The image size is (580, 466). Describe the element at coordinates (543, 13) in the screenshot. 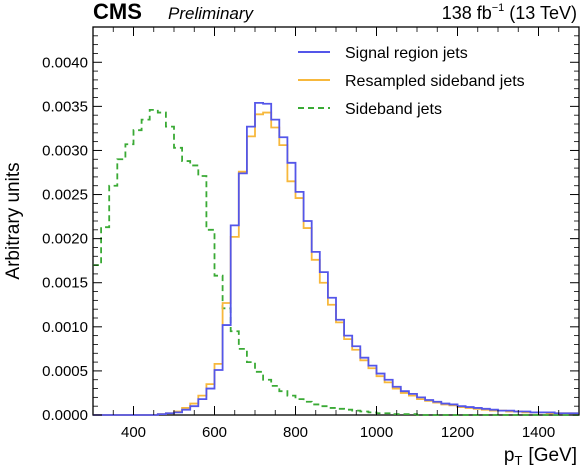

I see `energy-label: (13 TeV)` at that location.